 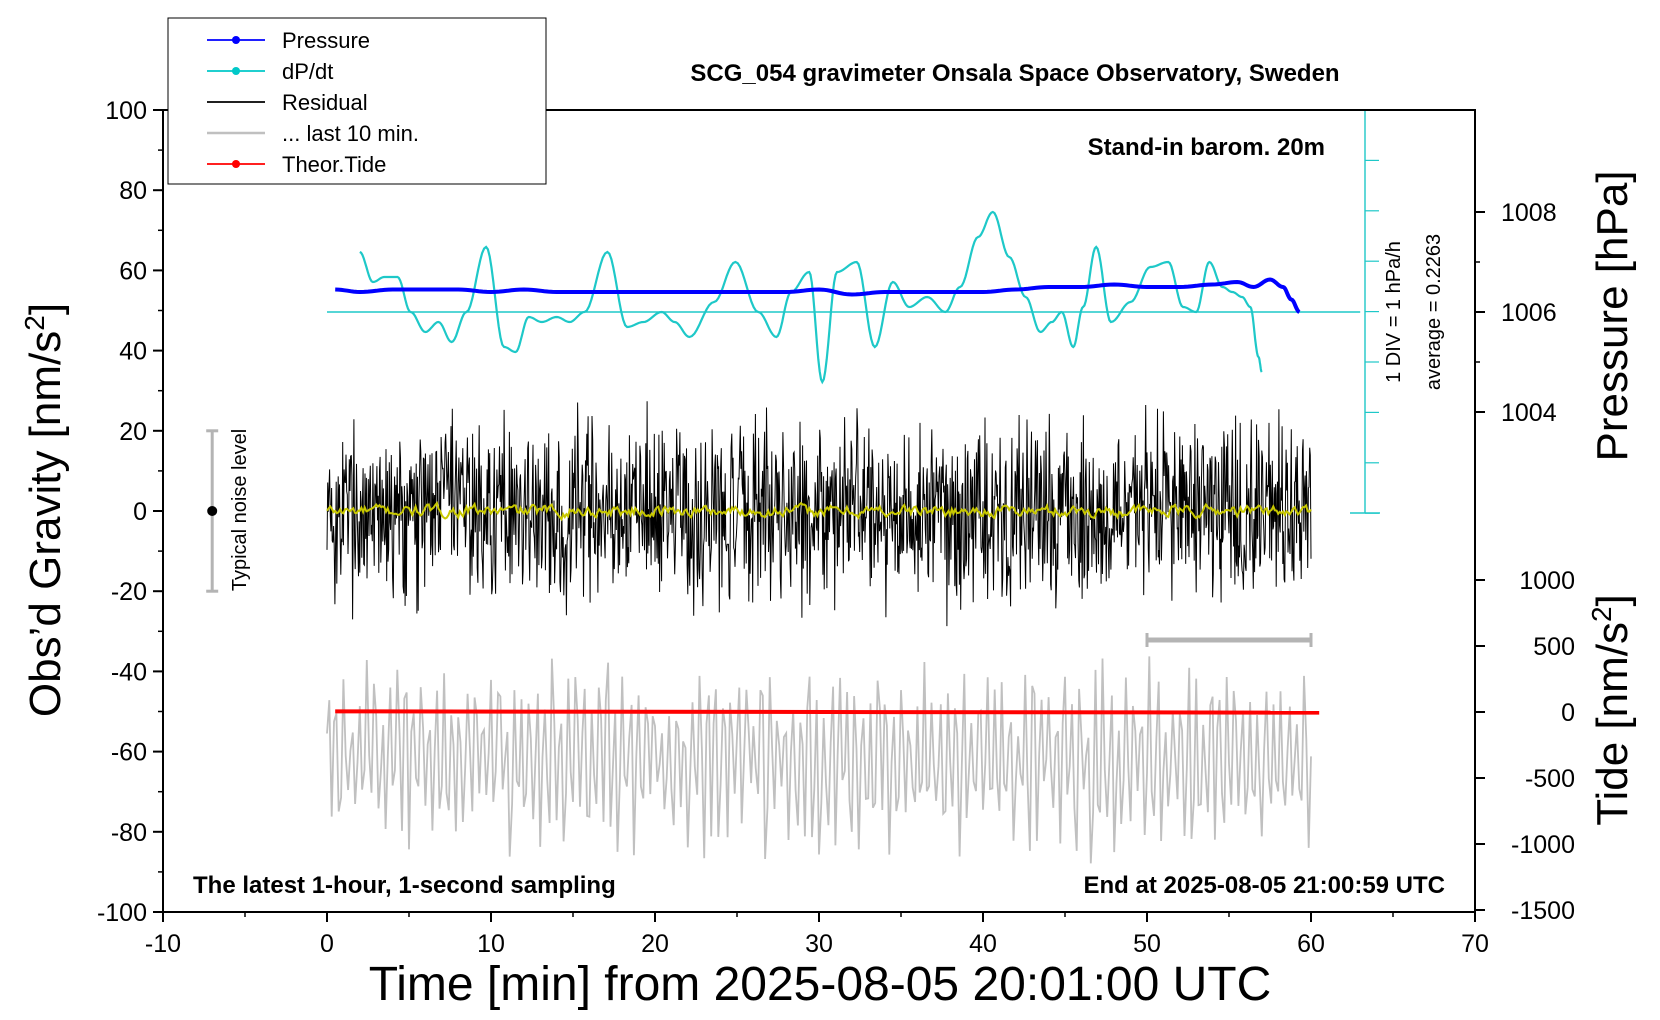 I want to click on x-axis-title: Time [min] from 2025-08-05 20:01:00 UTC, so click(x=820, y=984).